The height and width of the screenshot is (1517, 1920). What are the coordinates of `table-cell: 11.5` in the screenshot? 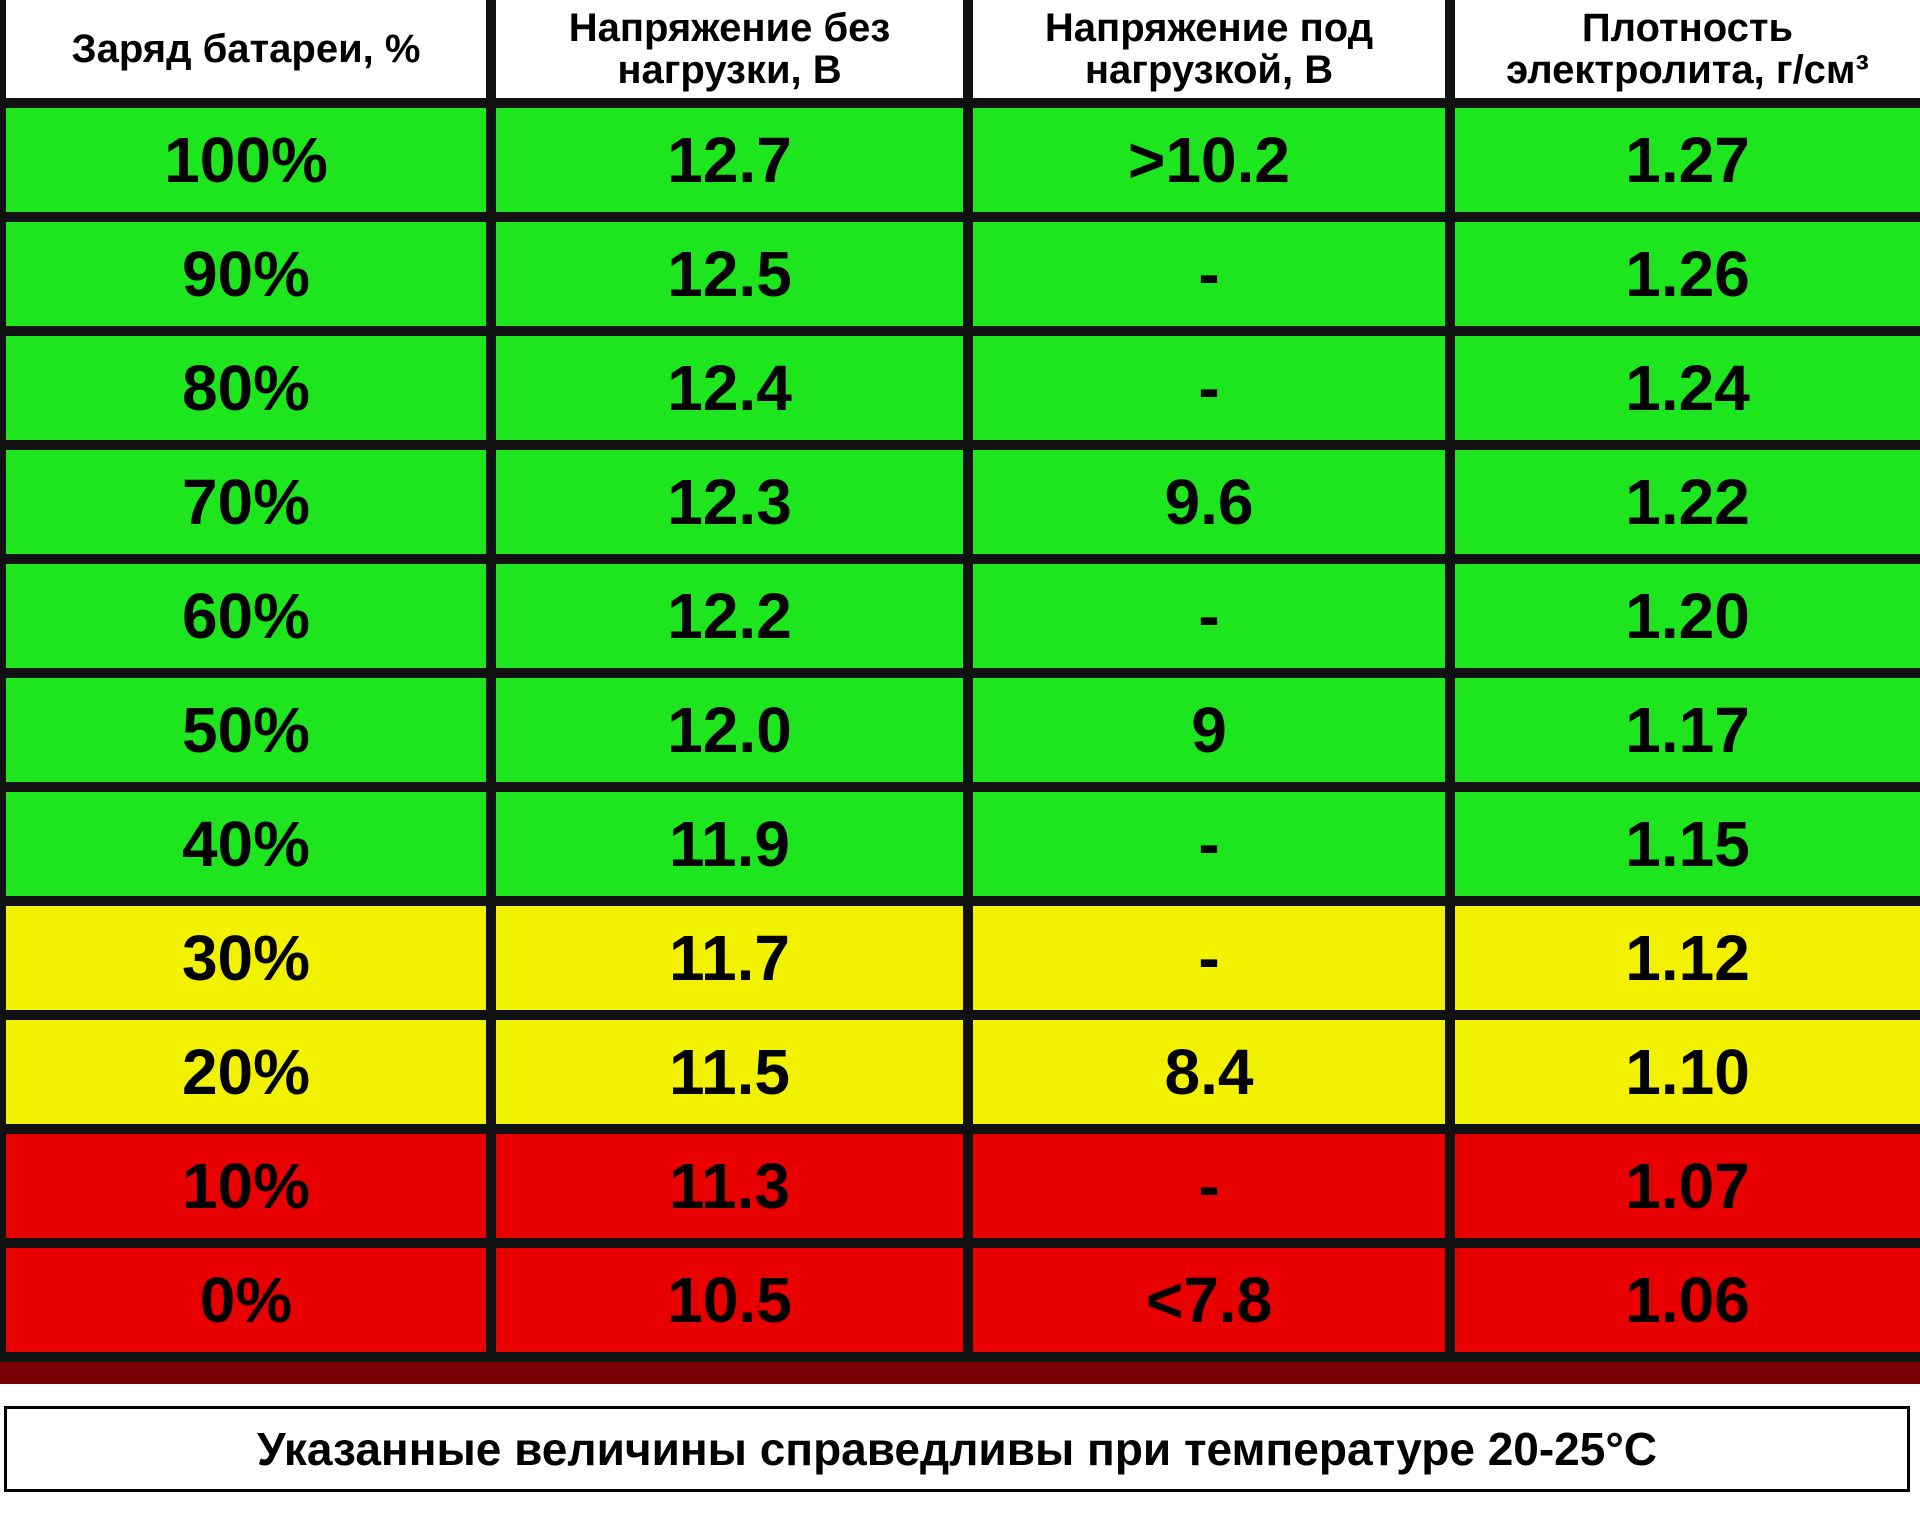 It's located at (729, 1072).